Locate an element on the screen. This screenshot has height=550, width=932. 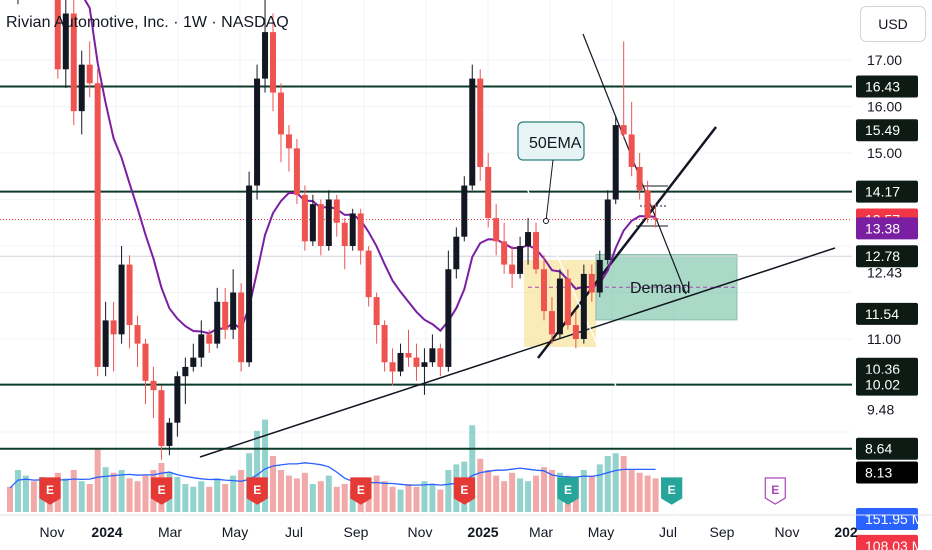
price-label: 12.78 is located at coordinates (887, 256).